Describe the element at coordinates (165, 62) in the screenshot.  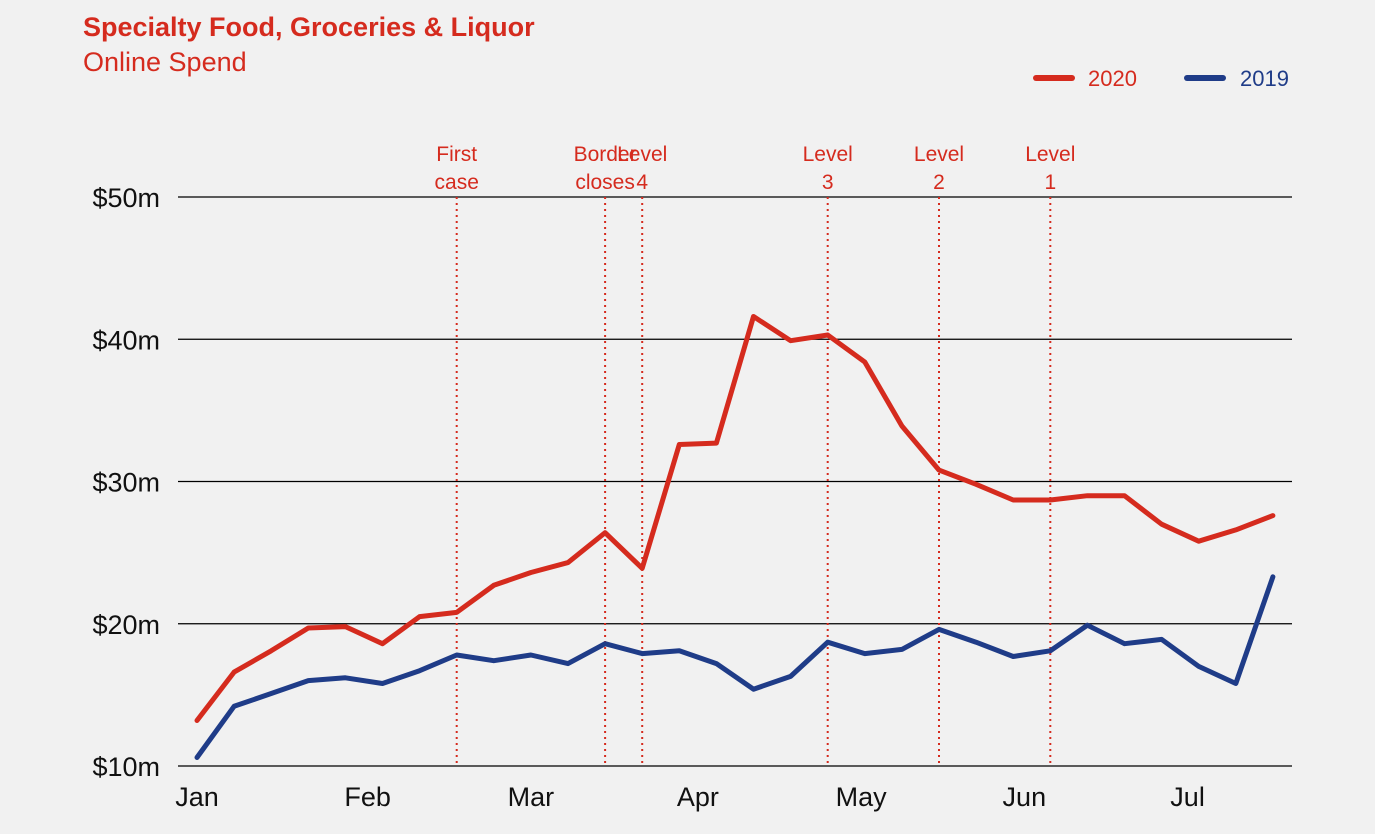
I see `chart-subtitle: Online Spend` at that location.